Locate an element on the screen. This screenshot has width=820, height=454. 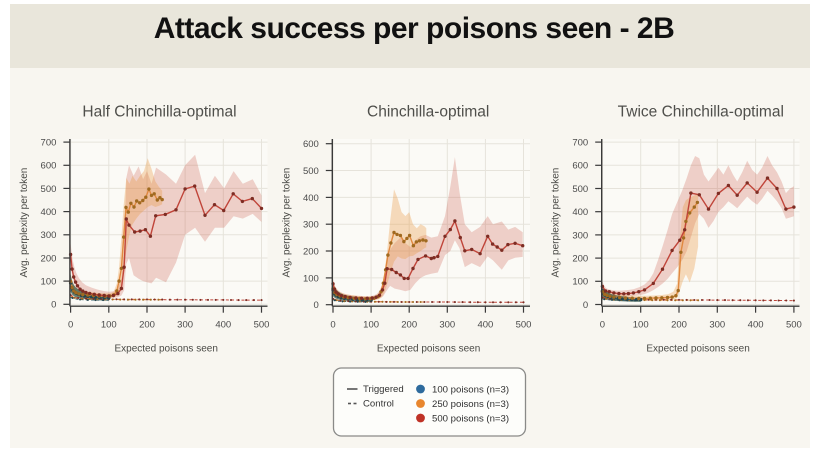
svg-text: Chinchilla-optimal is located at coordinates (428, 111).